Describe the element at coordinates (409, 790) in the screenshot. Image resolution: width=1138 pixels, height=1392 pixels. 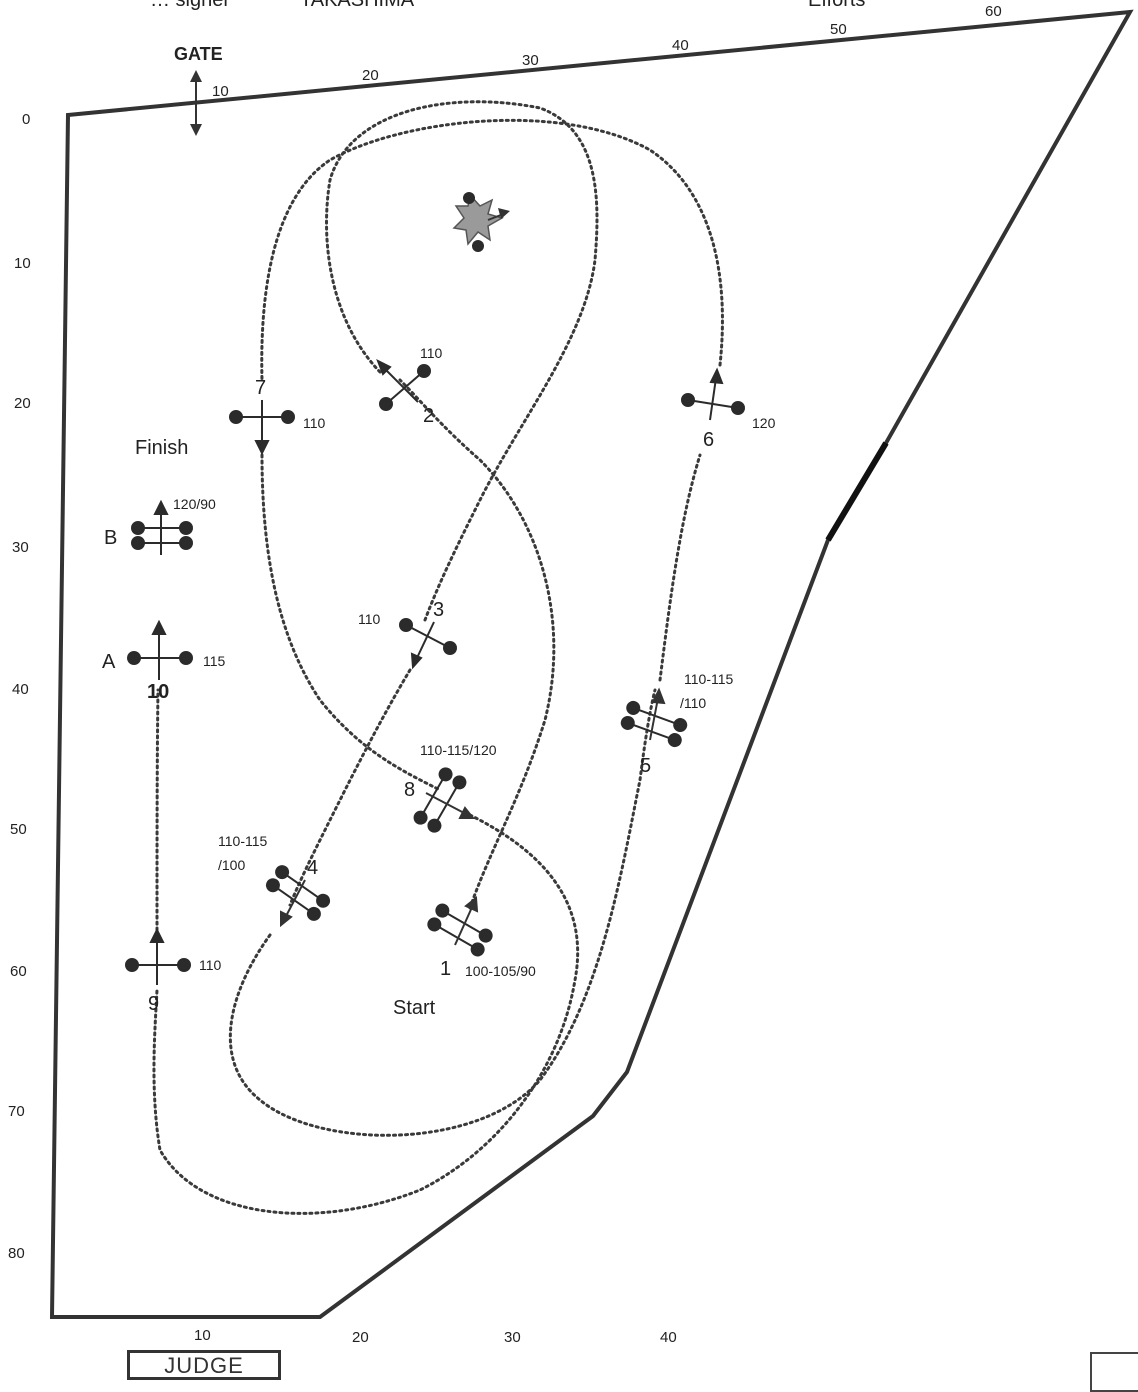
I see `fence-8-number: 8` at that location.